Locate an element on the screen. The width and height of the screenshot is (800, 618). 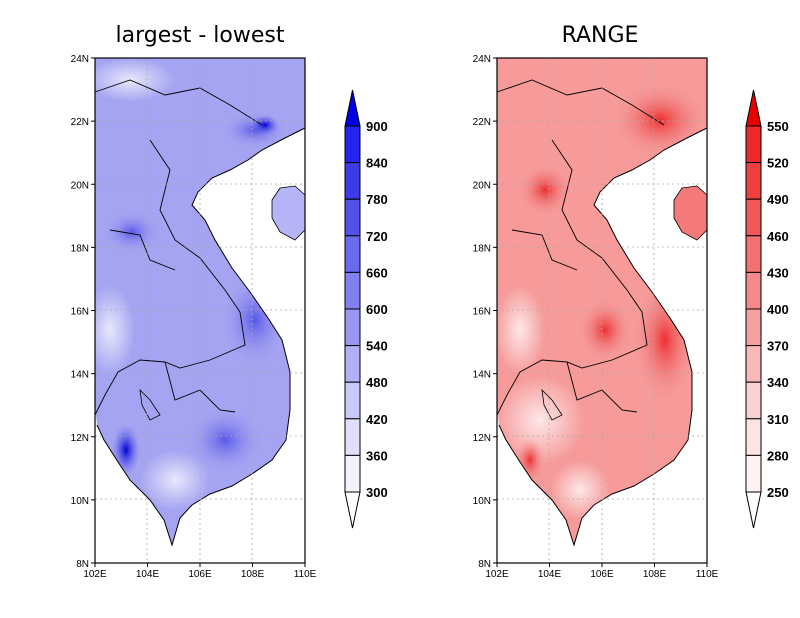
colorbar-label: 370 is located at coordinates (778, 346).